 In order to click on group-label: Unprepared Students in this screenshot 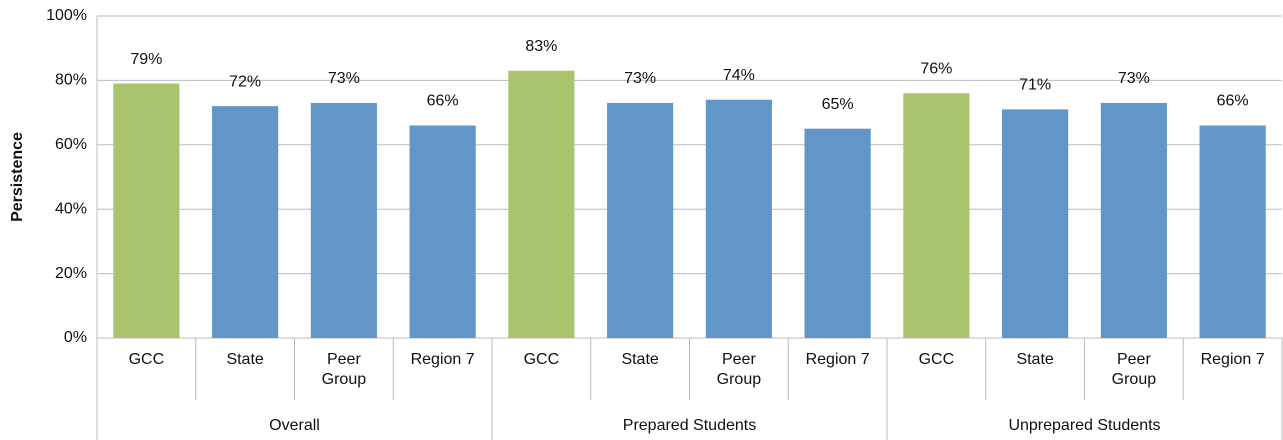, I will do `click(1084, 425)`.